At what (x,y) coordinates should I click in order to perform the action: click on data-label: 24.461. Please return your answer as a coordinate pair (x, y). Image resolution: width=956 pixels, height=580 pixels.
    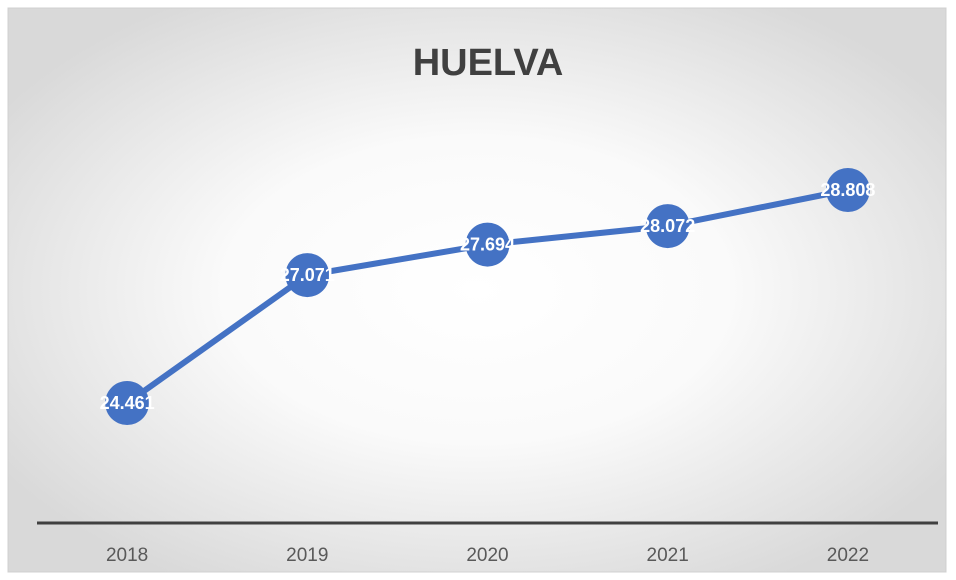
    Looking at the image, I should click on (127, 403).